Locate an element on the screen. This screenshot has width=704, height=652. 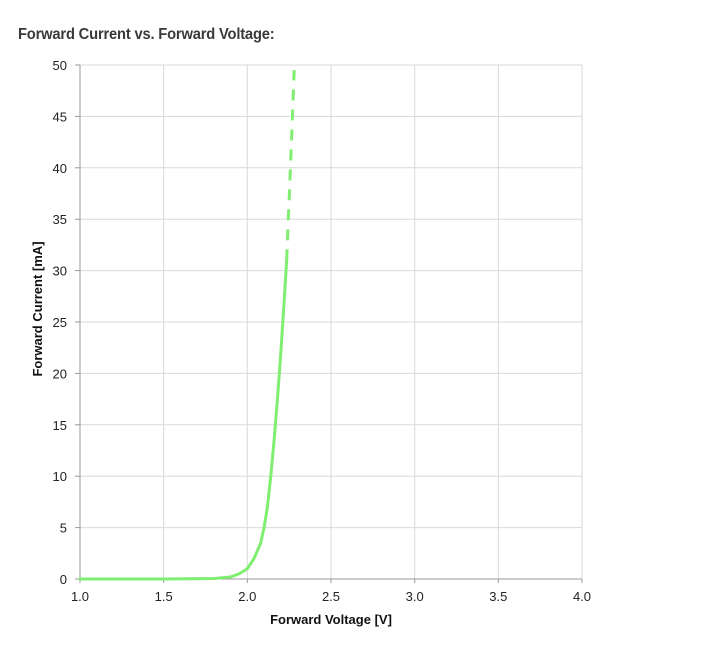
y-tick-label: 10 is located at coordinates (60, 476).